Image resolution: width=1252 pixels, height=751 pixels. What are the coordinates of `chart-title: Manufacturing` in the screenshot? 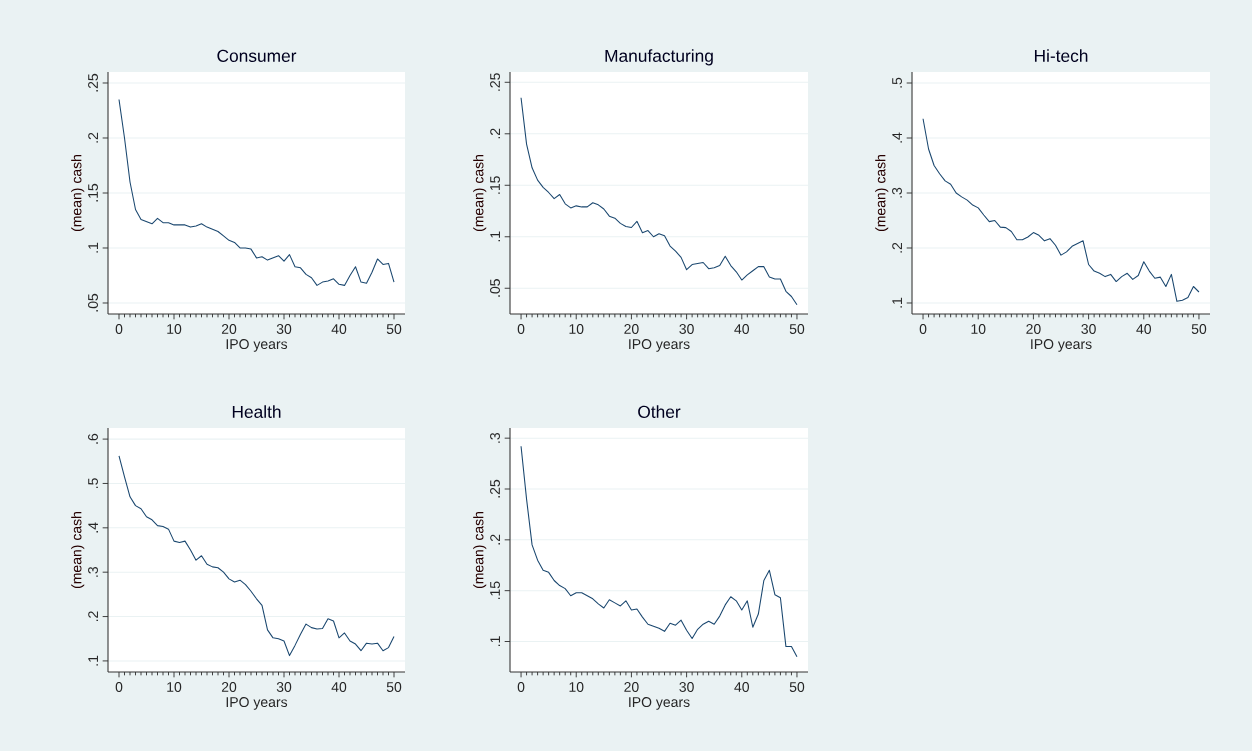 It's located at (659, 57).